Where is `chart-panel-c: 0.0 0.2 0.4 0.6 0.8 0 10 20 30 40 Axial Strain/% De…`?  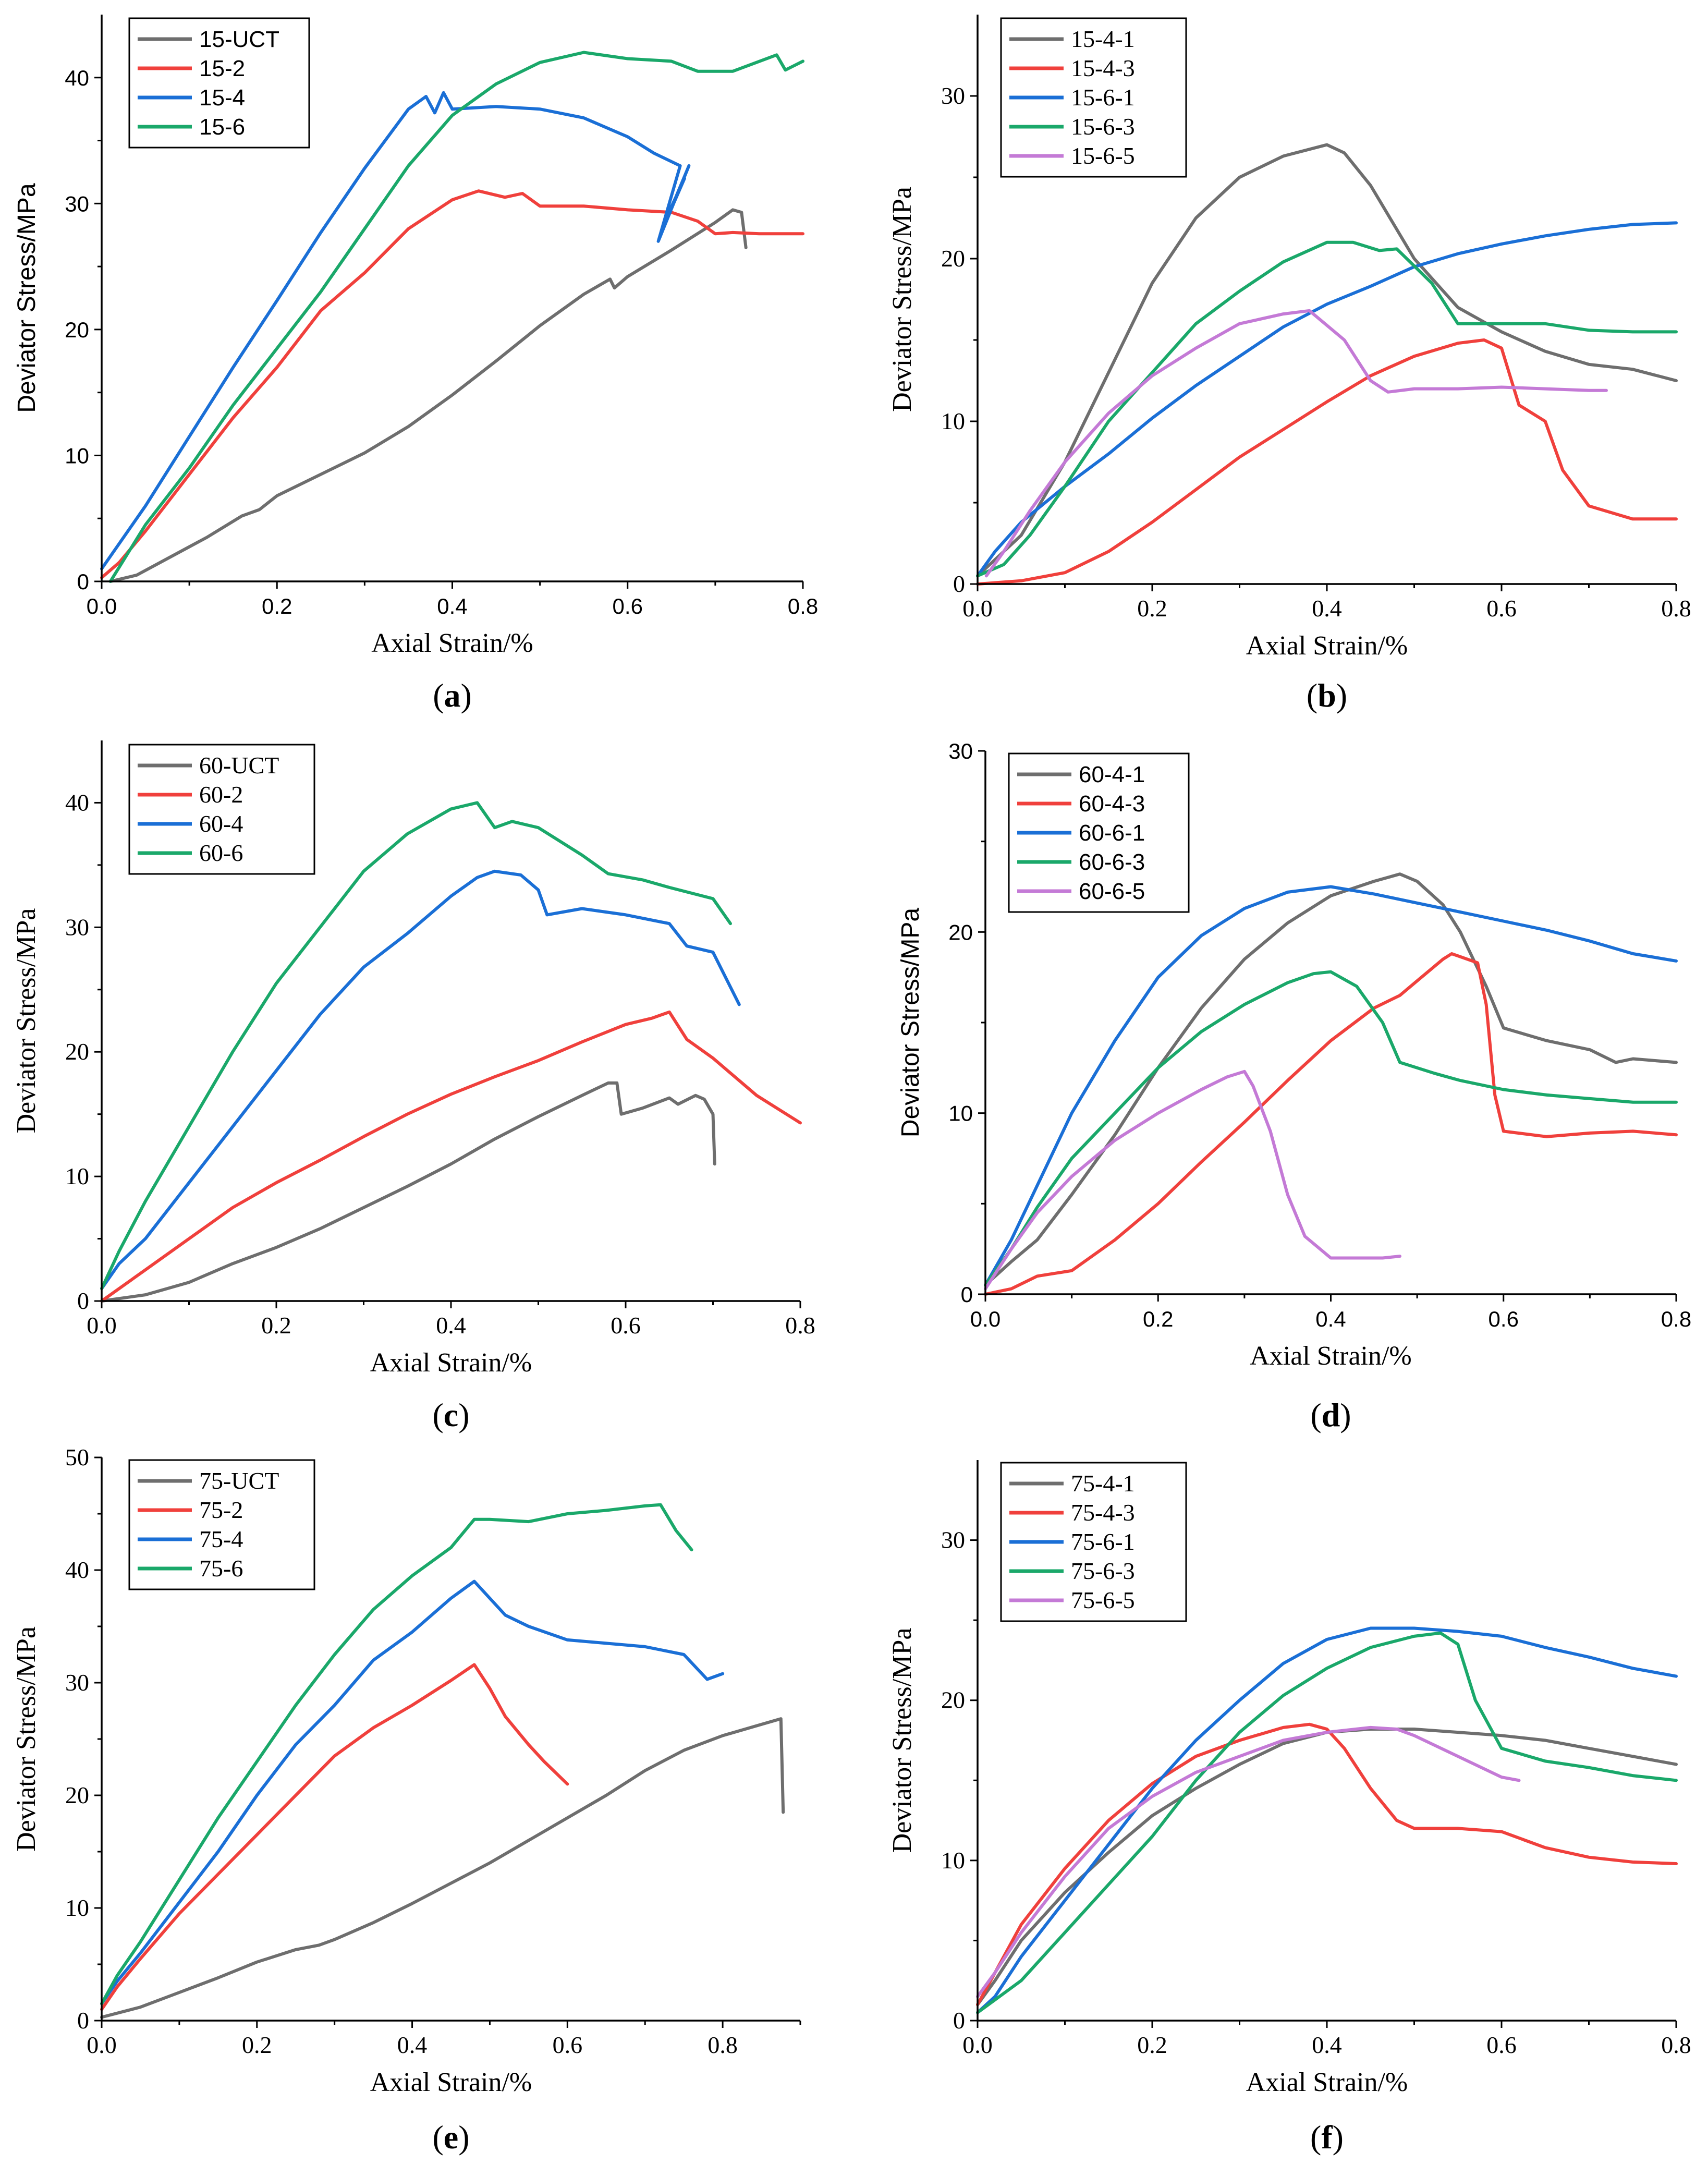 chart-panel-c: 0.0 0.2 0.4 0.6 0.8 0 10 20 30 40 Axial Strain/% De… is located at coordinates (413, 1086).